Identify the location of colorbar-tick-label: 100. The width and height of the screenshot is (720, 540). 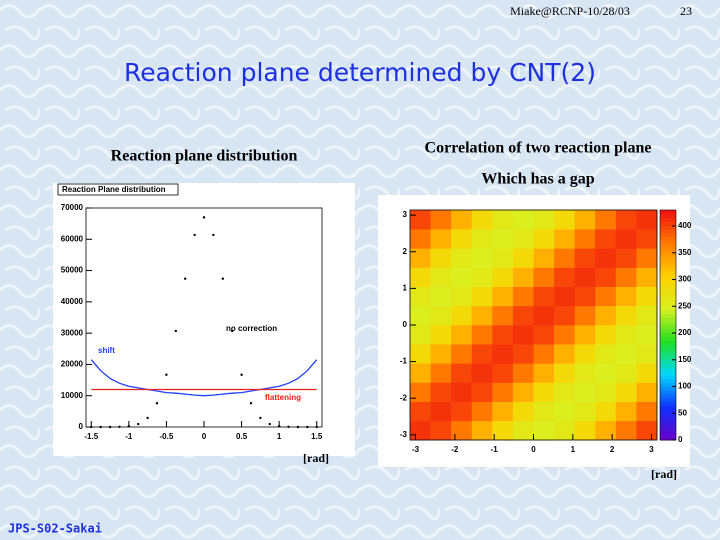
(685, 386).